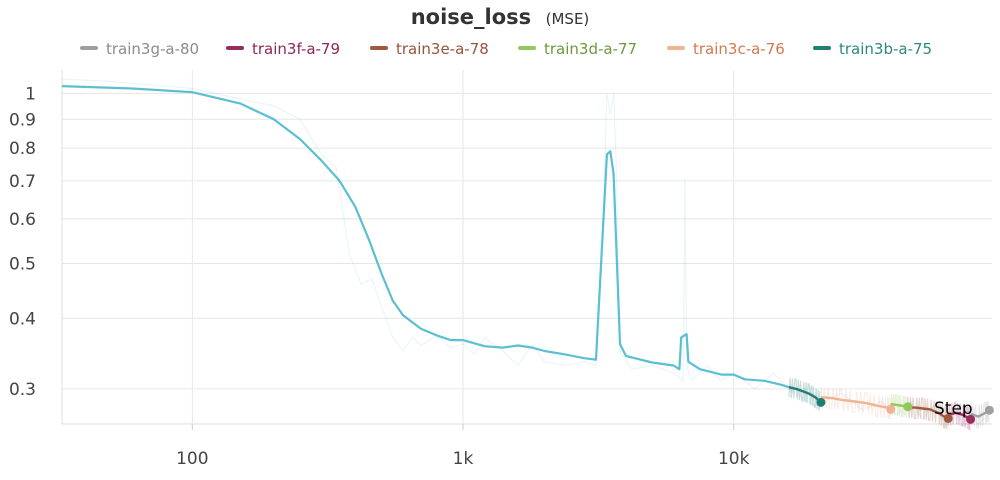  Describe the element at coordinates (471, 17) in the screenshot. I see `chart-title-main: noise_loss` at that location.